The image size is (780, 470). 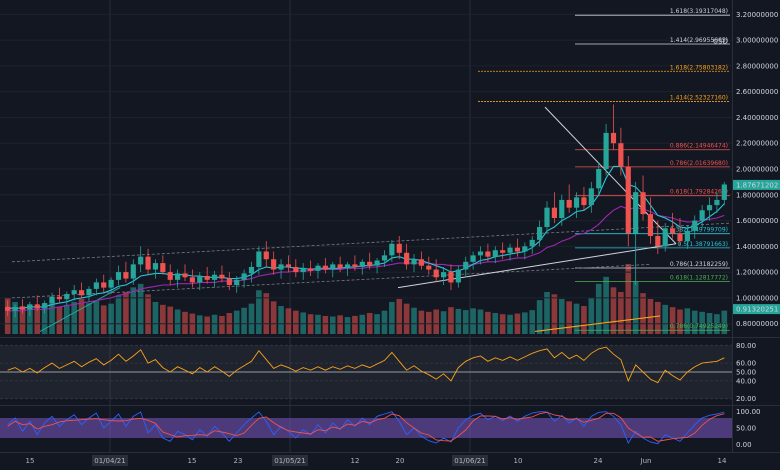 I want to click on last-price-tag, so click(x=756, y=184).